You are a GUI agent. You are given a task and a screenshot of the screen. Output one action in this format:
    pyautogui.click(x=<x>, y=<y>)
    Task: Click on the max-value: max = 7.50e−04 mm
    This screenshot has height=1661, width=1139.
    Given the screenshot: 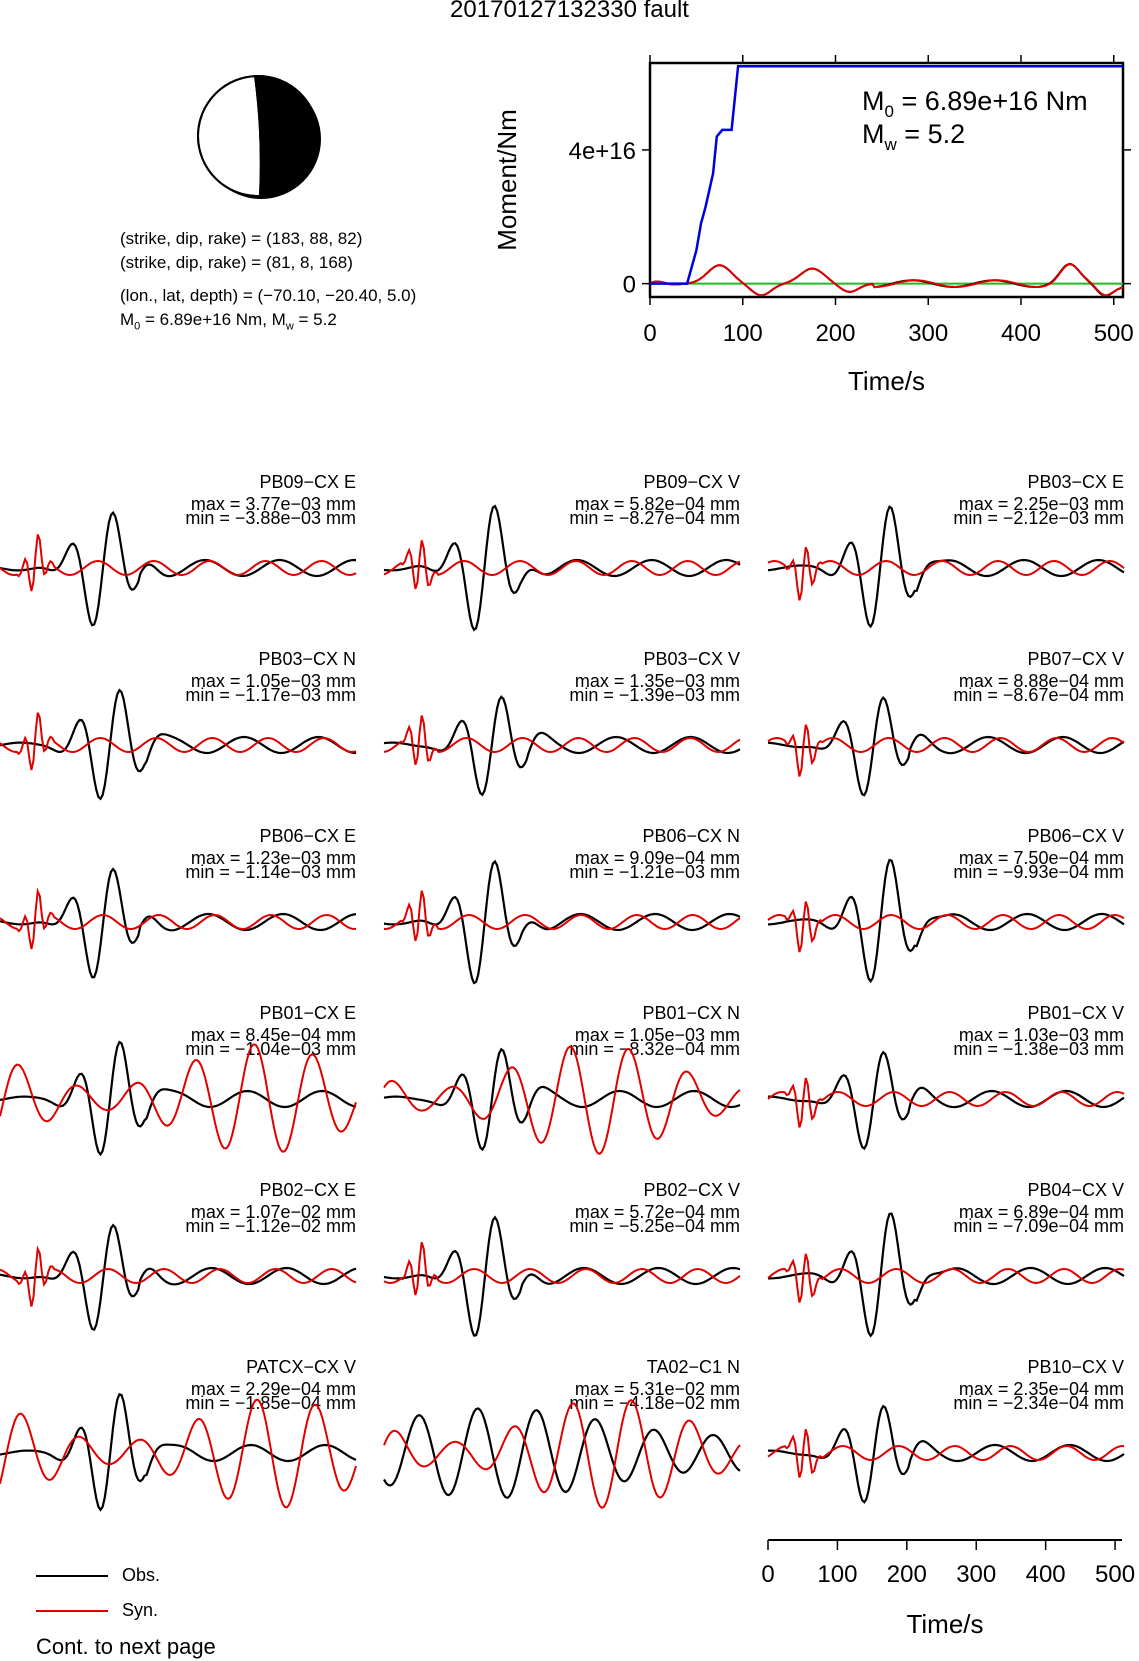 What is the action you would take?
    pyautogui.click(x=1041, y=858)
    